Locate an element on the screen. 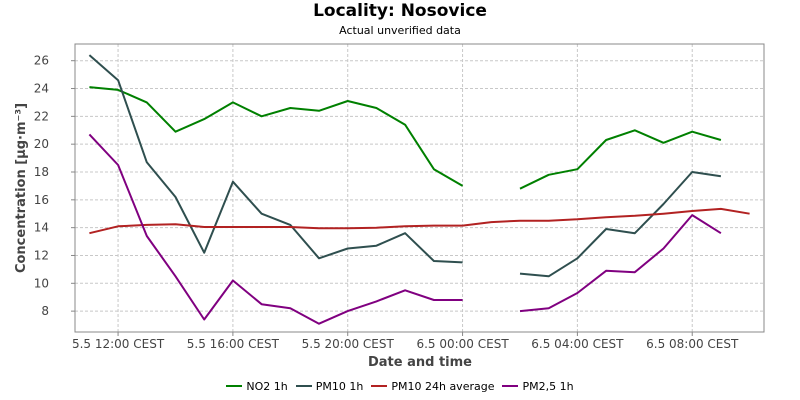 This screenshot has height=400, width=800. y-tick-label: 14 is located at coordinates (41, 228).